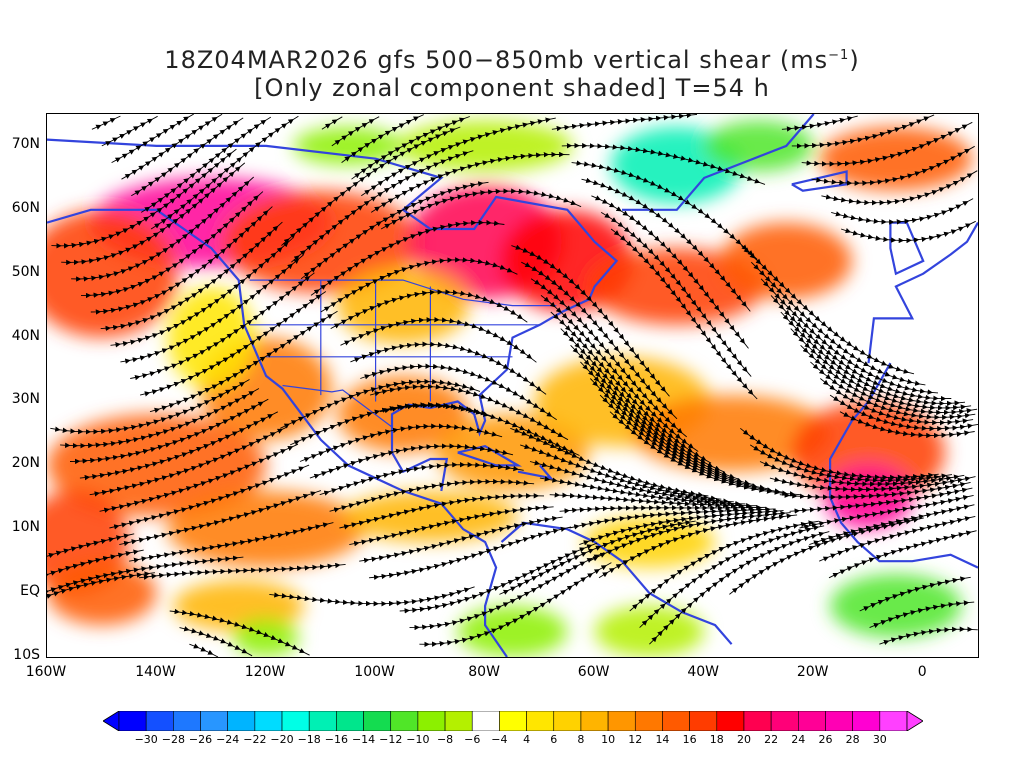  Describe the element at coordinates (852, 739) in the screenshot. I see `colorbar-label: 28` at that location.